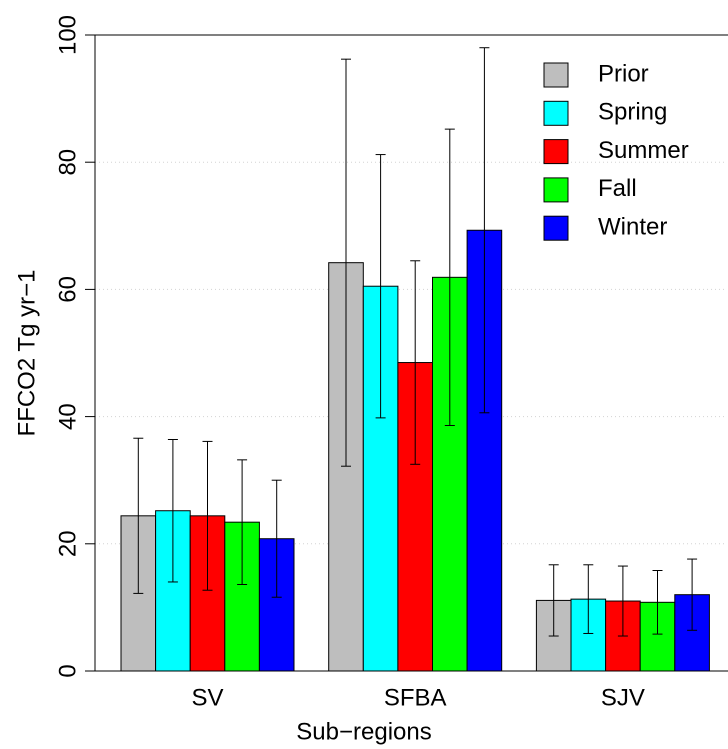 The width and height of the screenshot is (728, 749). What do you see at coordinates (623, 697) in the screenshot?
I see `x-tick-label: SJV` at bounding box center [623, 697].